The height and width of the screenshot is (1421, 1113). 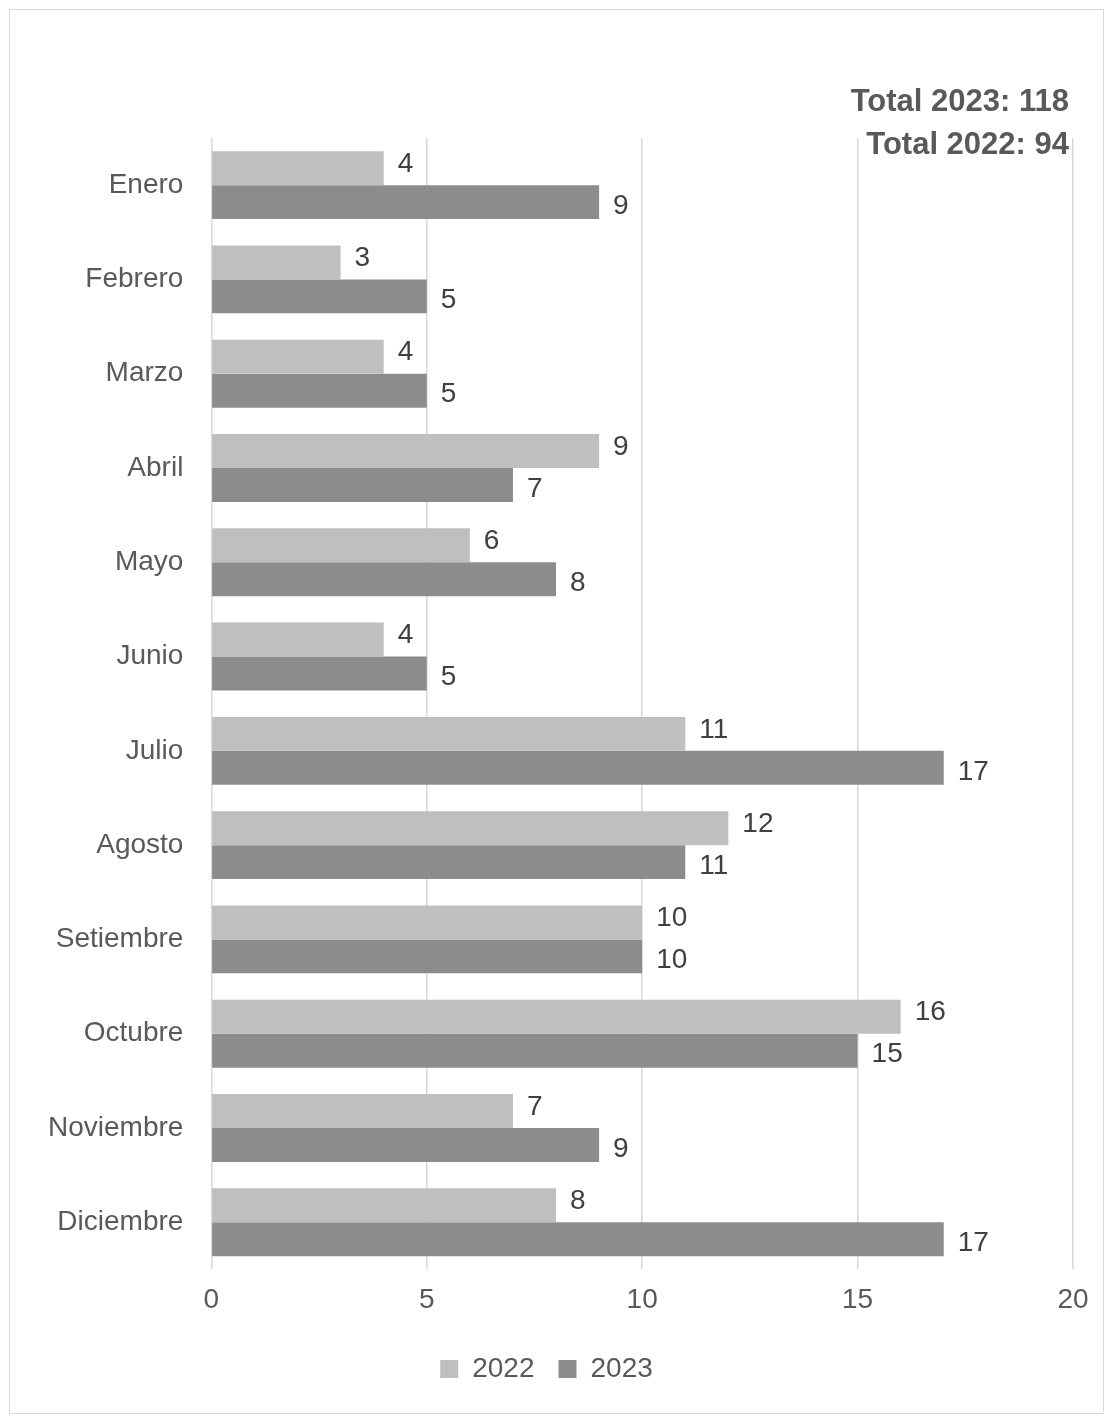 I want to click on y-tick-label: Julio, so click(x=154, y=749).